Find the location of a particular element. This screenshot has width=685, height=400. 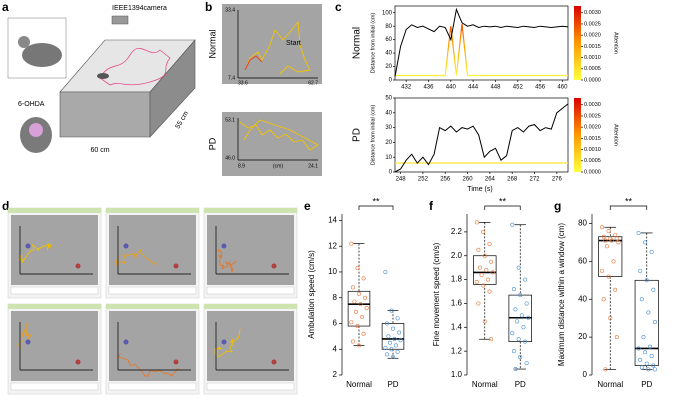

y-axis-label: Maximum distance within a window (cm) is located at coordinates (561, 294).